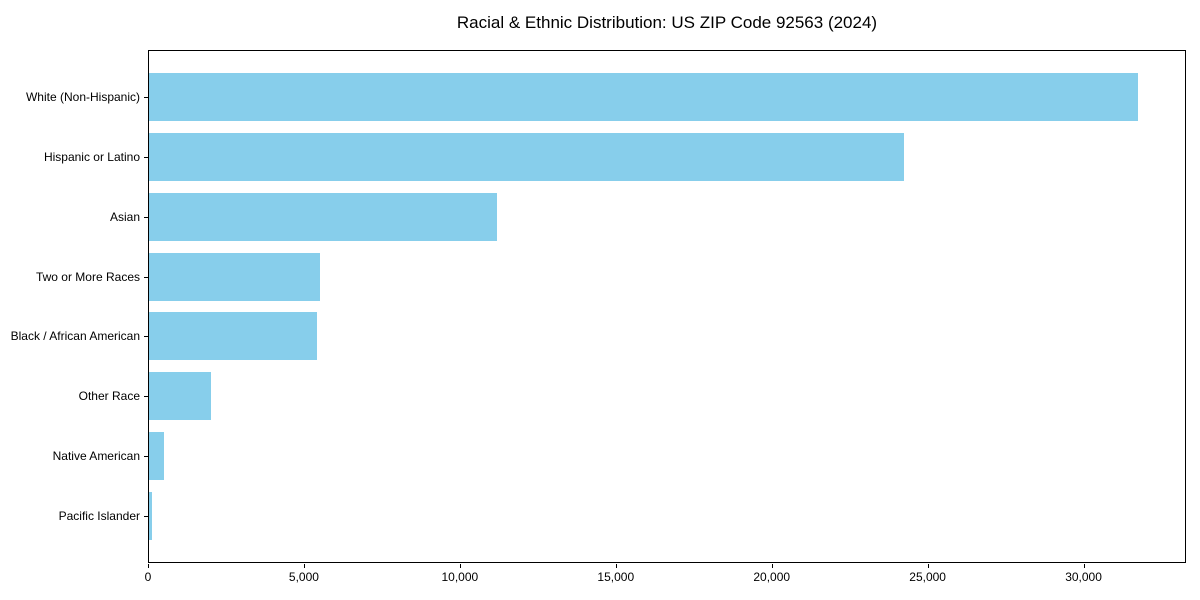  I want to click on bar-asian, so click(323, 216).